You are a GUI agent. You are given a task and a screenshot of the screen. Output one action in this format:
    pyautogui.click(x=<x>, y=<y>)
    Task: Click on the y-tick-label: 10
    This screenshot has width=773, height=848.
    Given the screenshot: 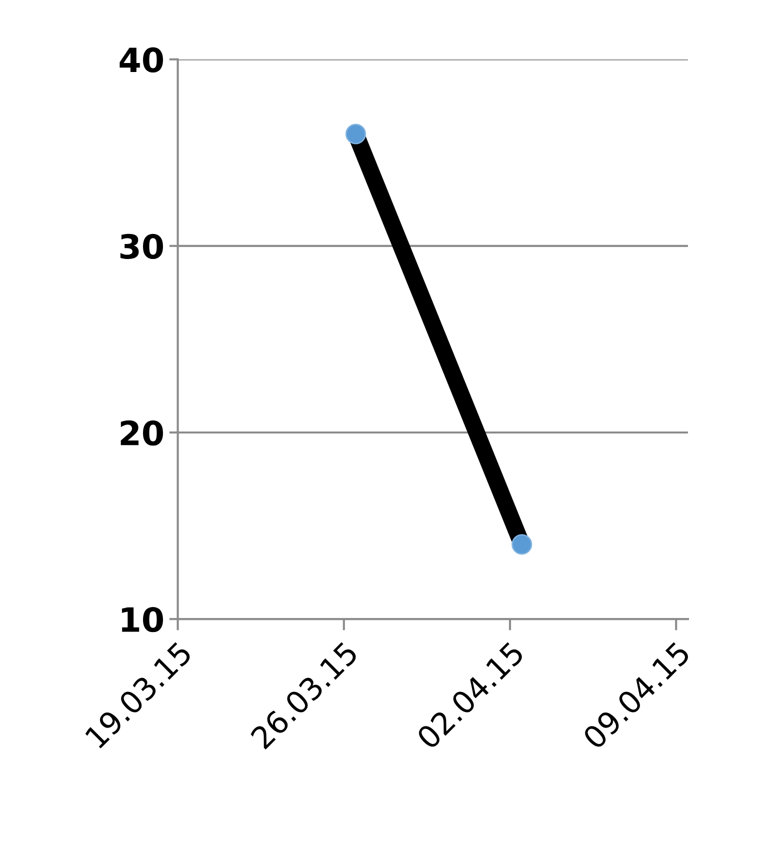 What is the action you would take?
    pyautogui.click(x=142, y=619)
    